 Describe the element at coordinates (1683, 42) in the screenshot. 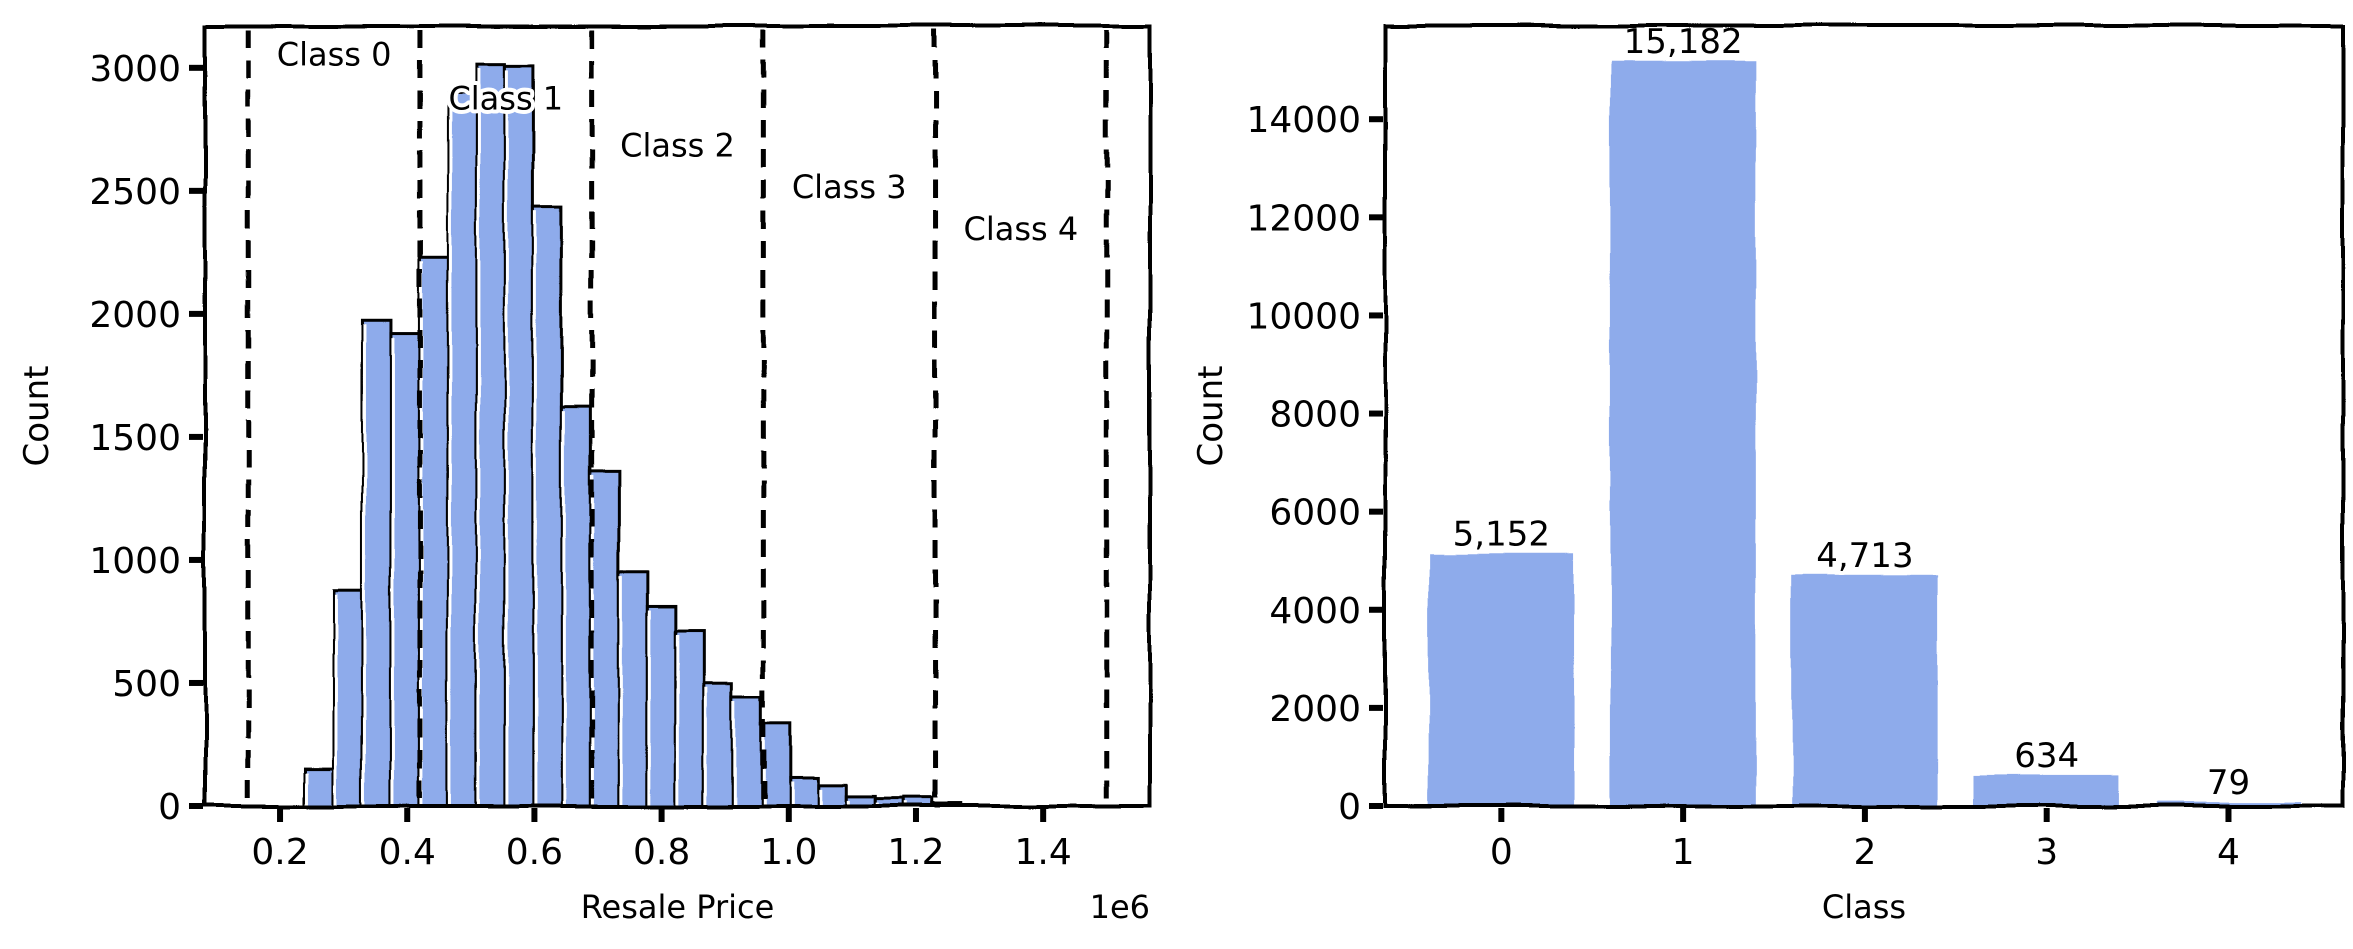

I see `bar-value-label: 15,182` at that location.